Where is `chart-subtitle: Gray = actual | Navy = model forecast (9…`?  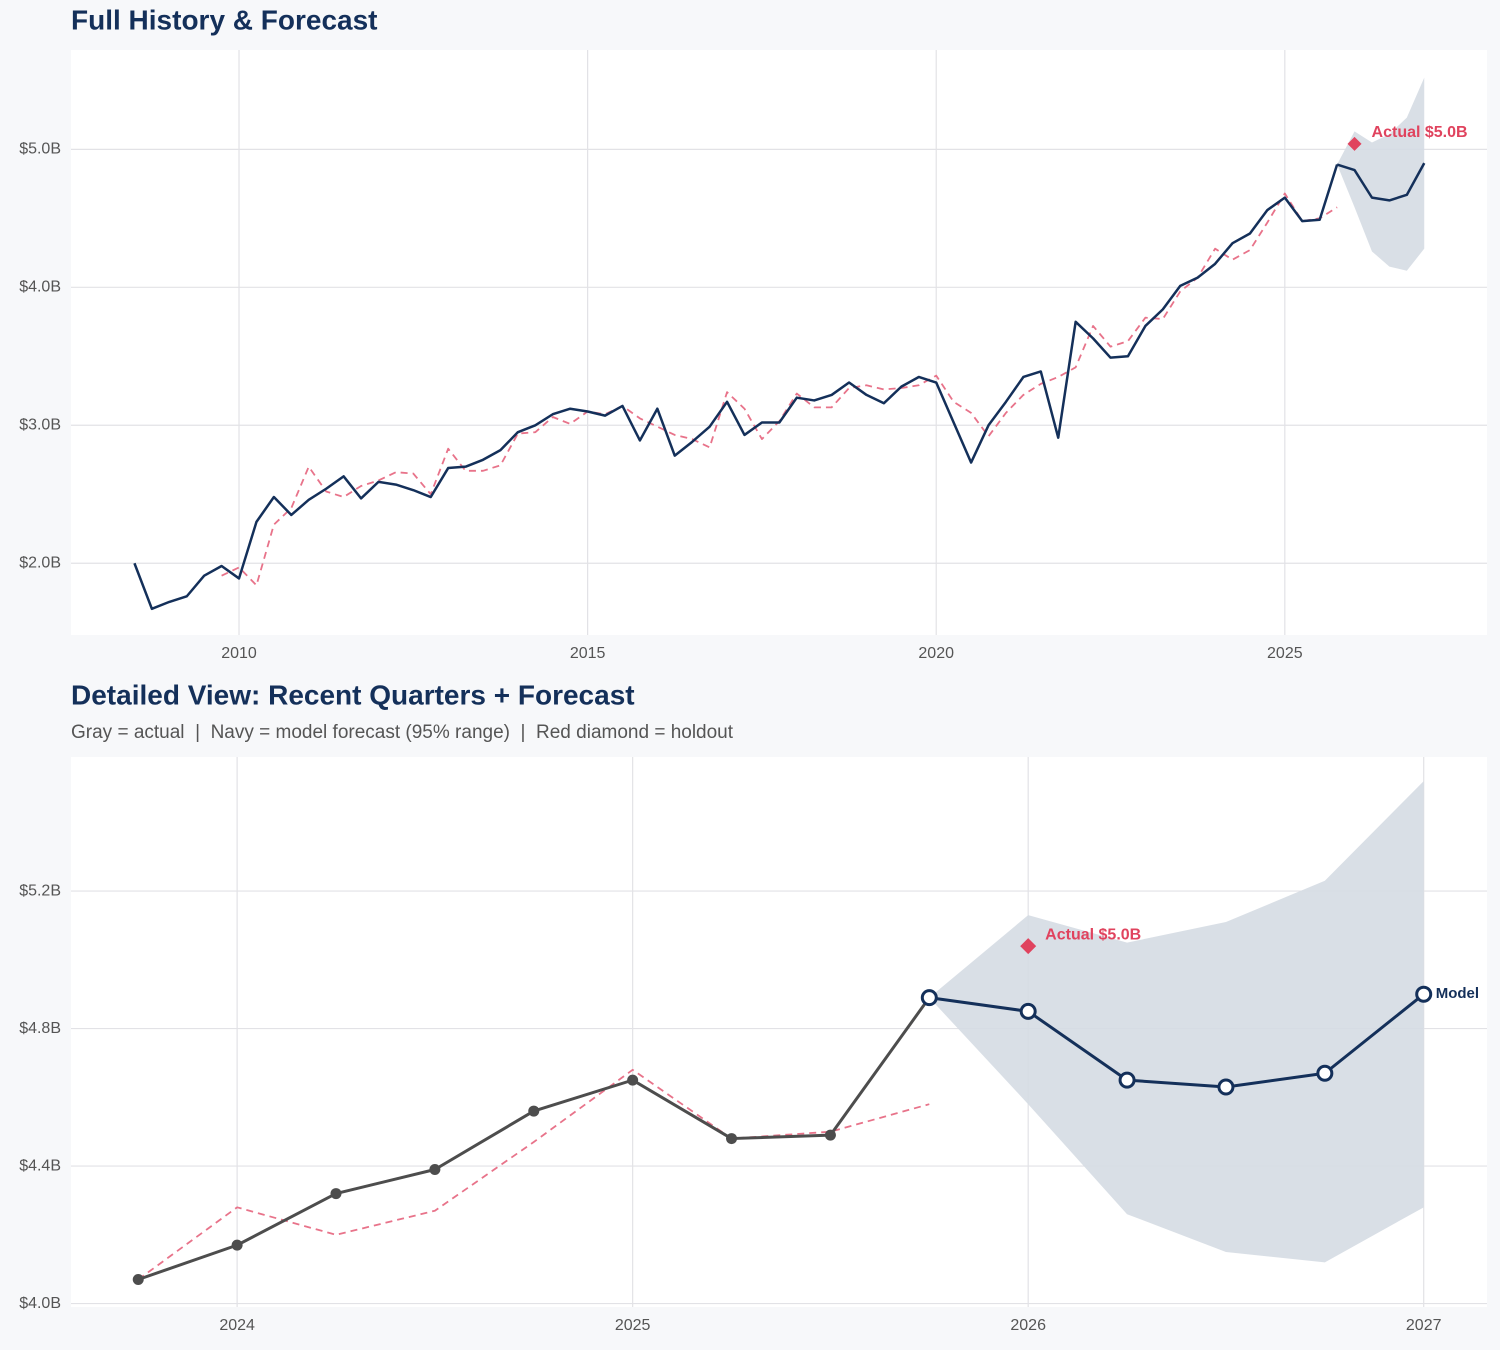 chart-subtitle: Gray = actual | Navy = model forecast (9… is located at coordinates (402, 732).